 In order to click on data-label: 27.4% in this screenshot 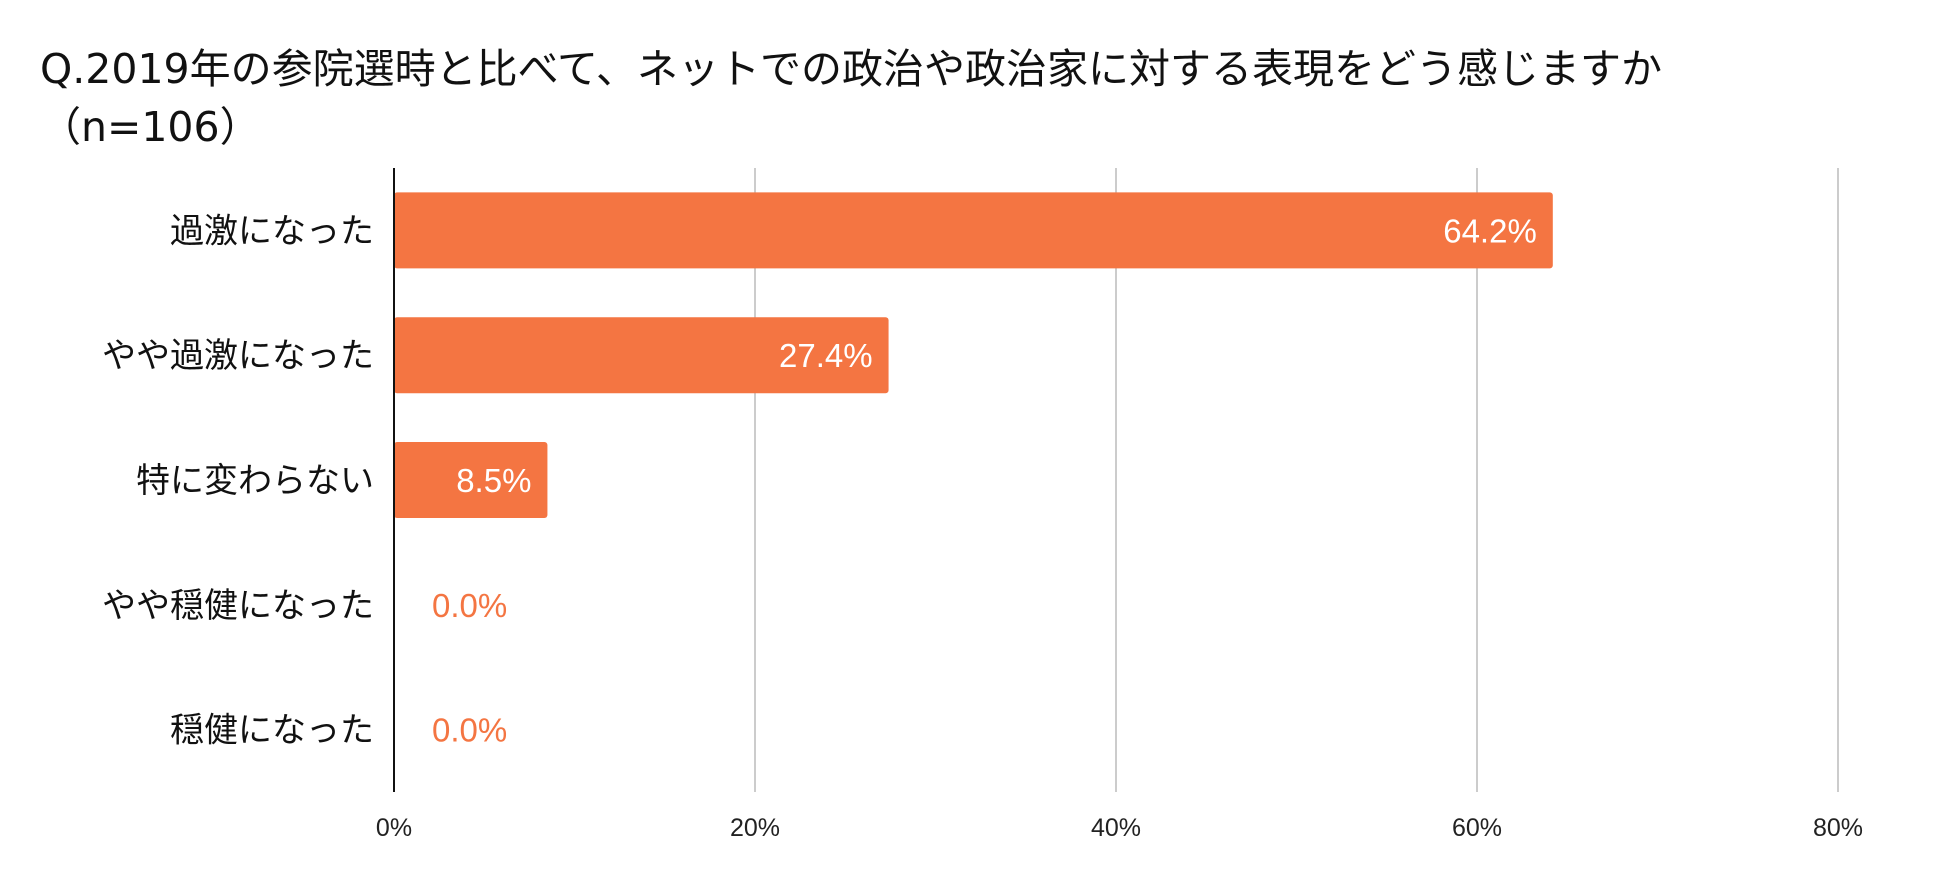, I will do `click(826, 355)`.